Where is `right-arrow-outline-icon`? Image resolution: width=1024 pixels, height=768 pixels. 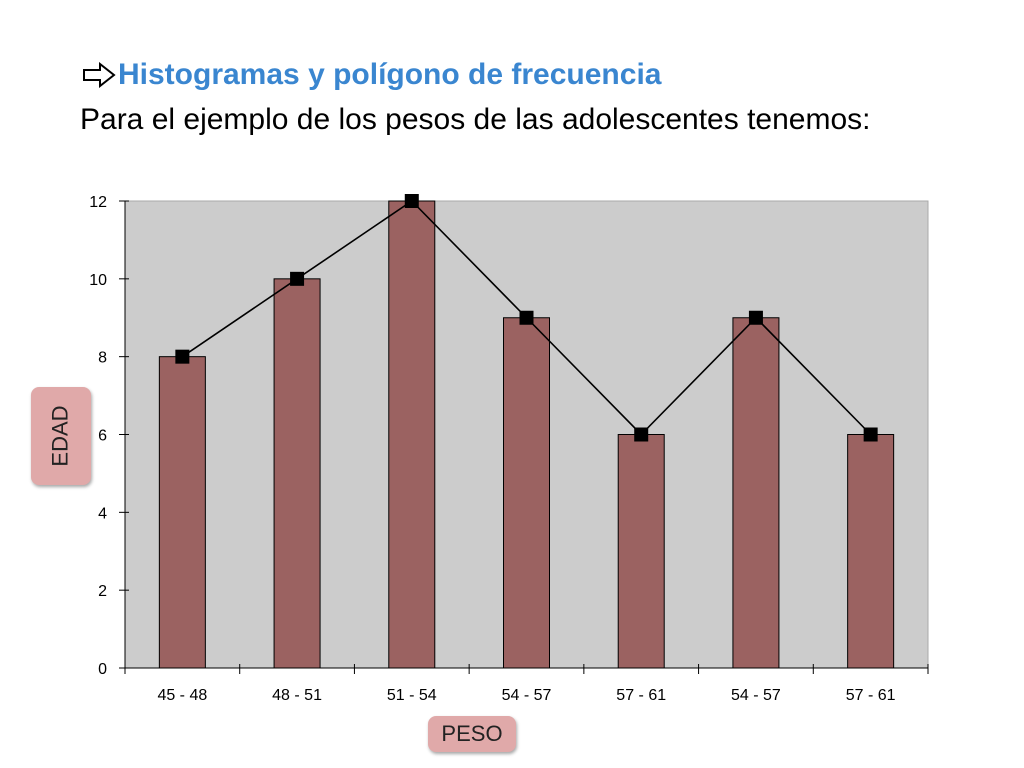 right-arrow-outline-icon is located at coordinates (99, 75).